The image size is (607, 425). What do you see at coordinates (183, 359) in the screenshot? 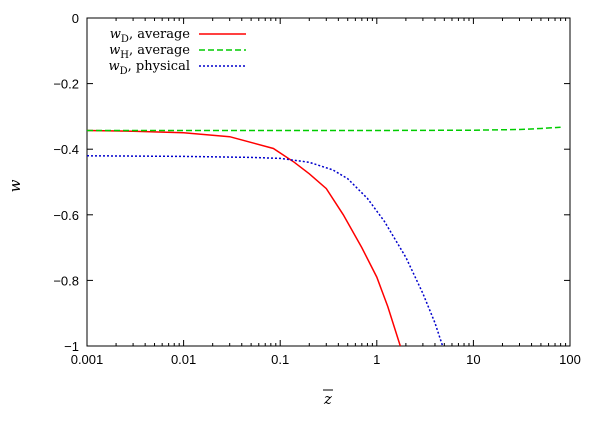
I see `x-tick-label: 0.01` at bounding box center [183, 359].